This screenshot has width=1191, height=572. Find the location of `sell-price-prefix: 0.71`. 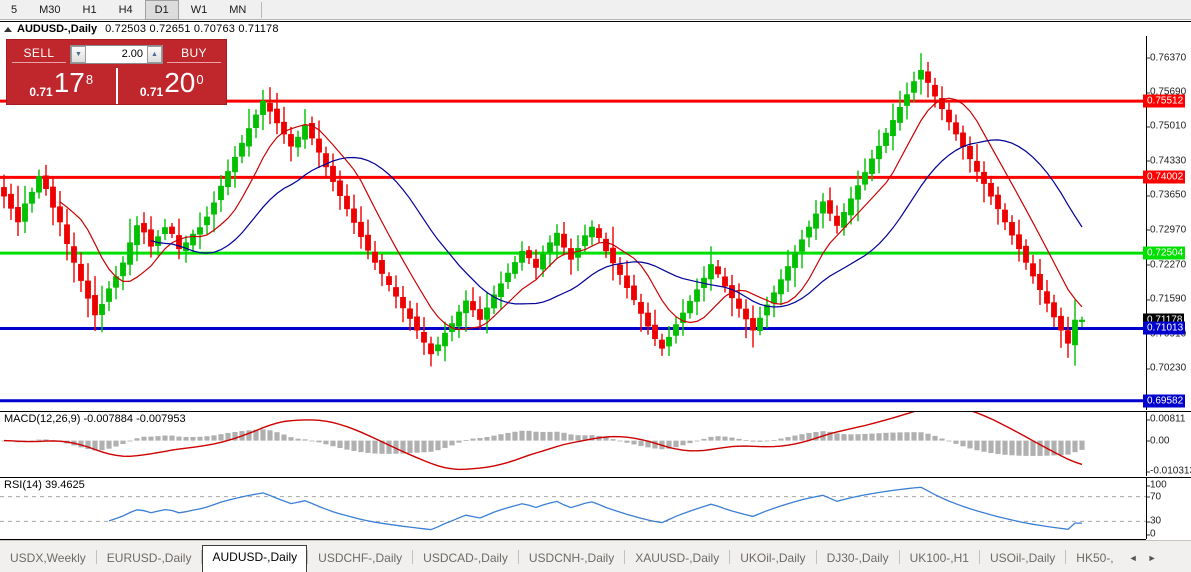

sell-price-prefix: 0.71 is located at coordinates (41, 92).